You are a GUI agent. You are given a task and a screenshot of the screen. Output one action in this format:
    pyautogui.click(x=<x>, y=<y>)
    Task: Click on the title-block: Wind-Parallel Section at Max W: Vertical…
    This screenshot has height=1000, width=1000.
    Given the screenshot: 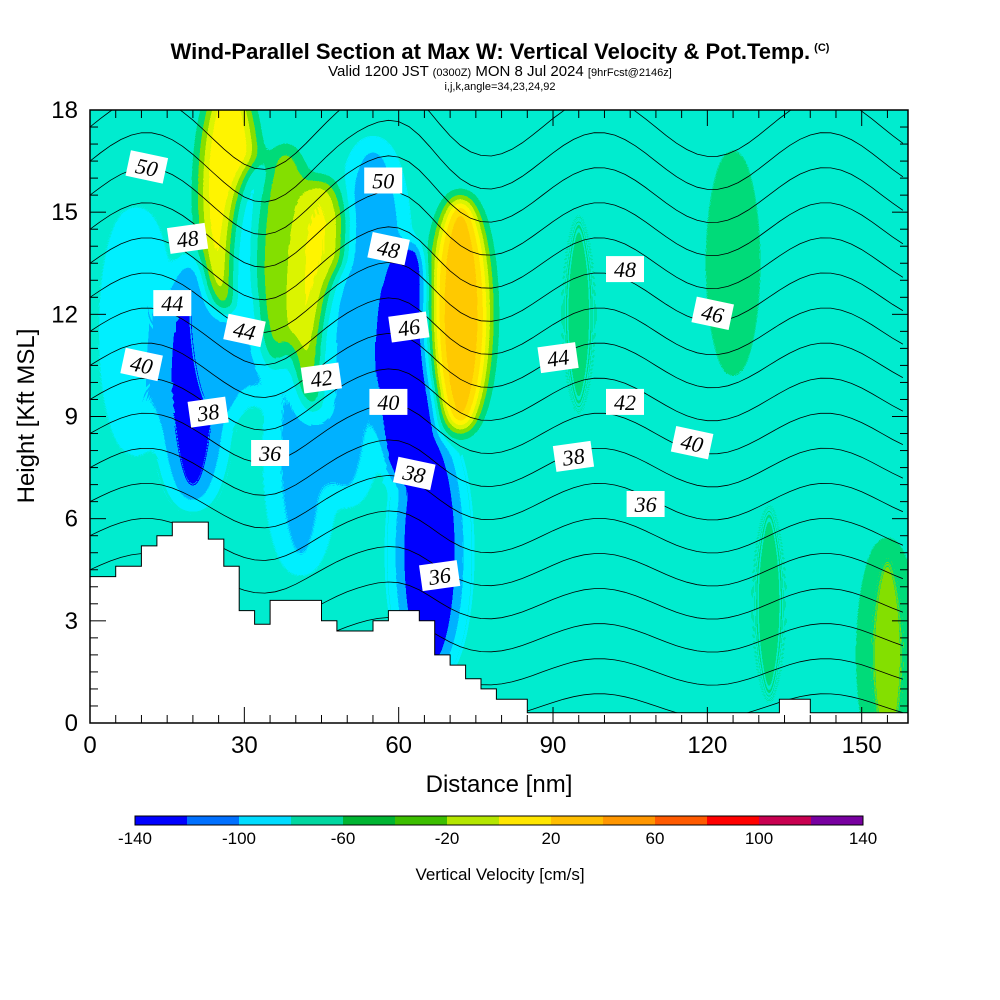 What is the action you would take?
    pyautogui.click(x=500, y=65)
    